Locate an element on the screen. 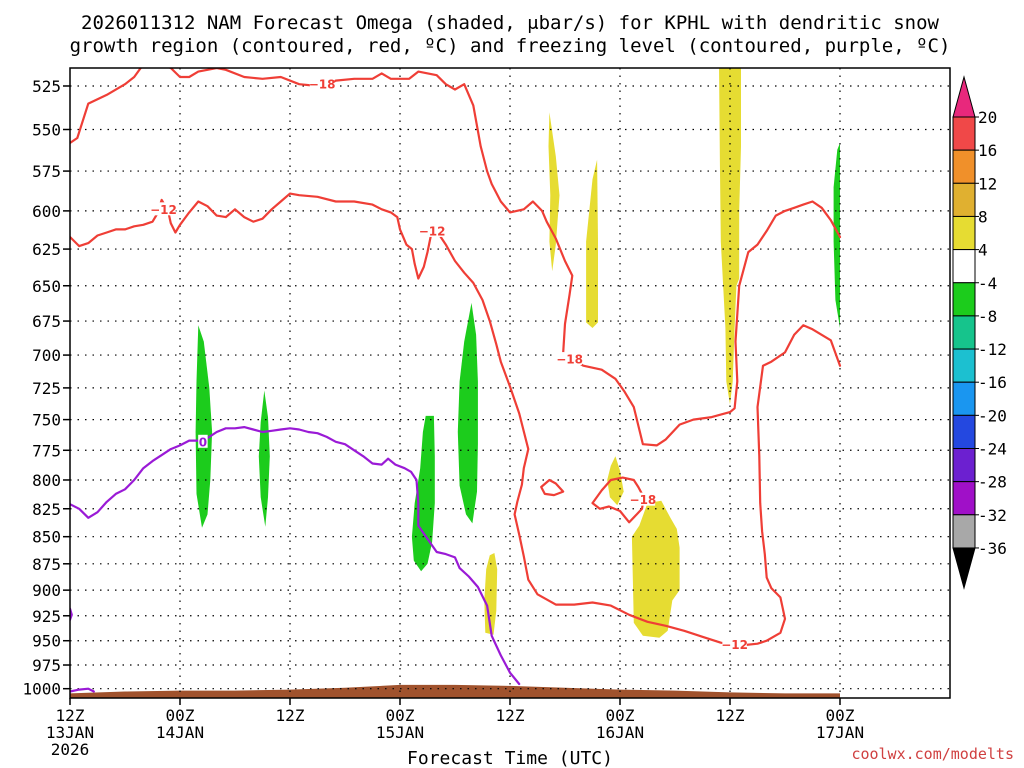 The width and height of the screenshot is (1024, 768). colorbar-bin--8-to--4 is located at coordinates (964, 299).